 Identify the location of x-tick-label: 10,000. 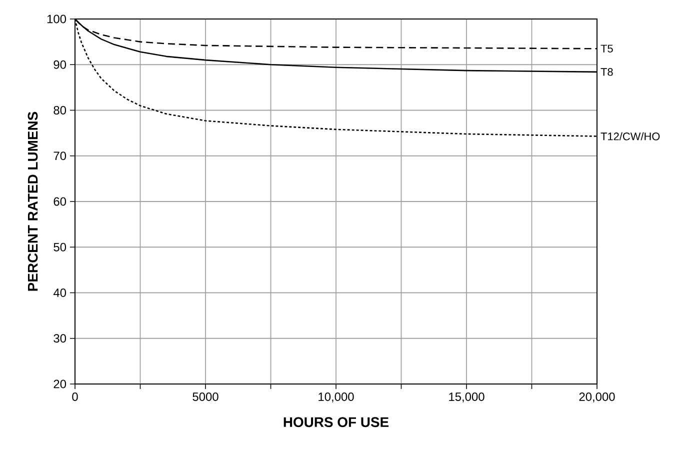
(336, 397).